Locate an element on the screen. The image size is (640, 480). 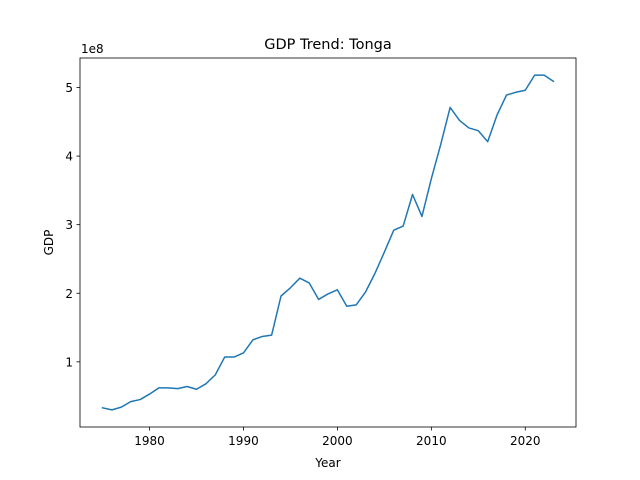
y-tick-label: 3 is located at coordinates (69, 225).